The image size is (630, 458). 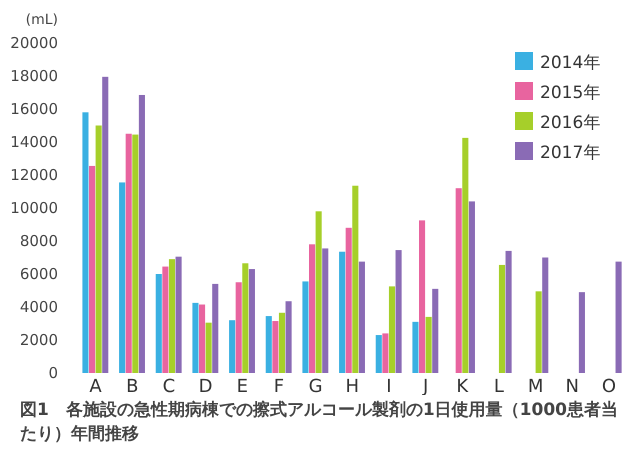 What do you see at coordinates (42, 20) in the screenshot?
I see `y-axis-title: (mL)` at bounding box center [42, 20].